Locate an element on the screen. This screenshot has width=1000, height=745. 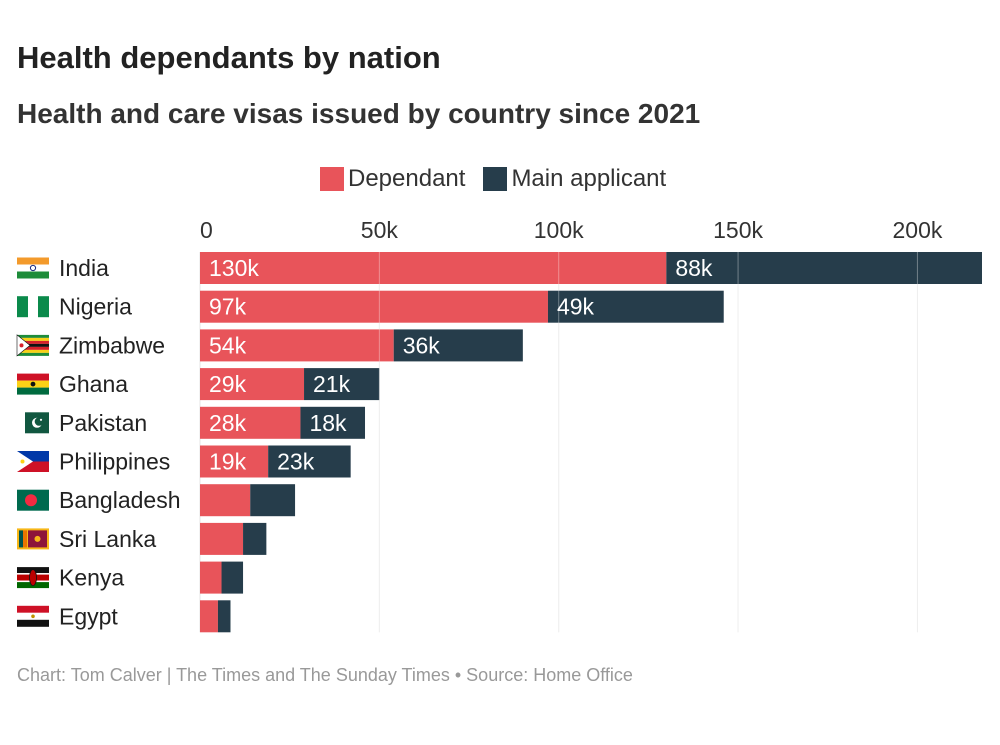
x-tick-label: 200k is located at coordinates (917, 230).